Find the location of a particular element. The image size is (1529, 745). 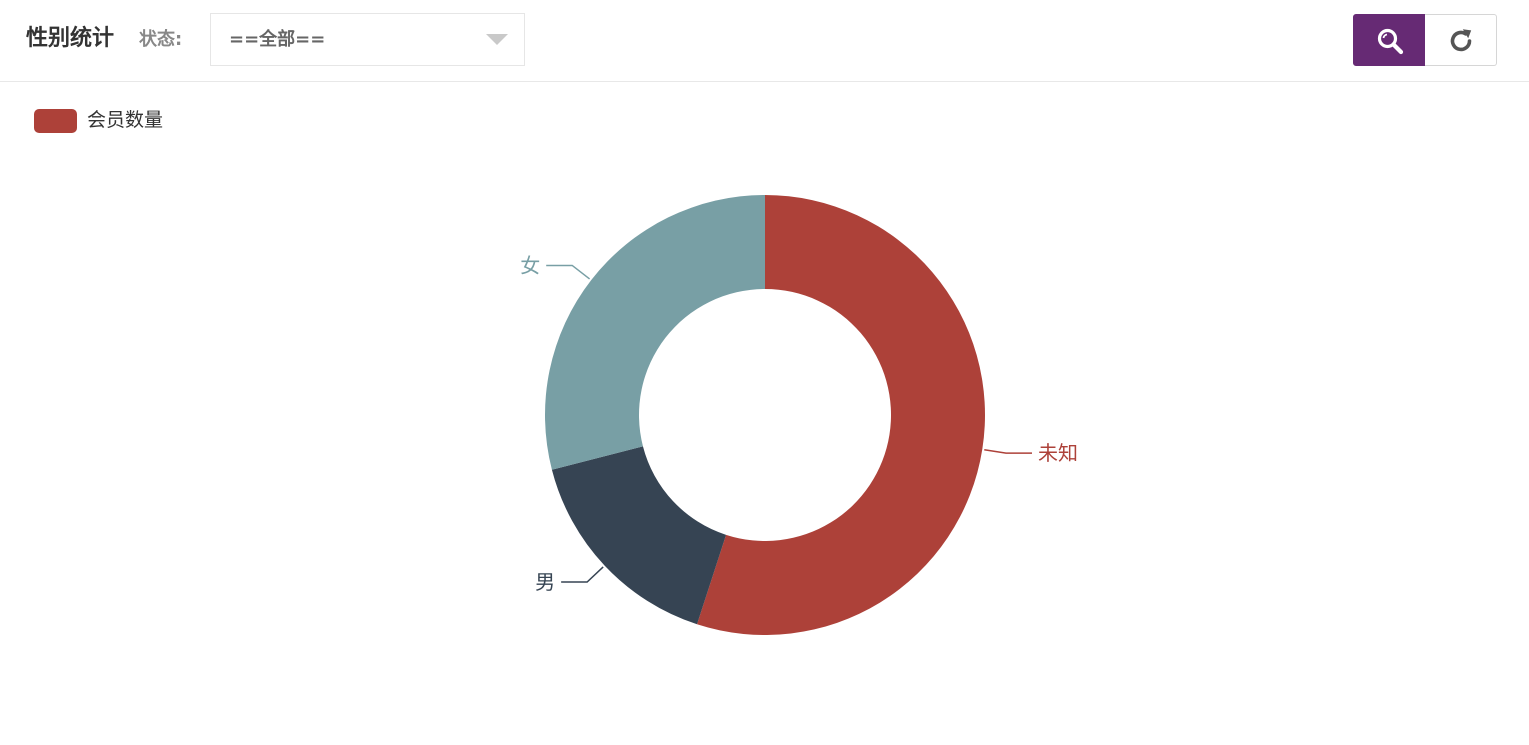

status-select: ==全部== is located at coordinates (367, 39).